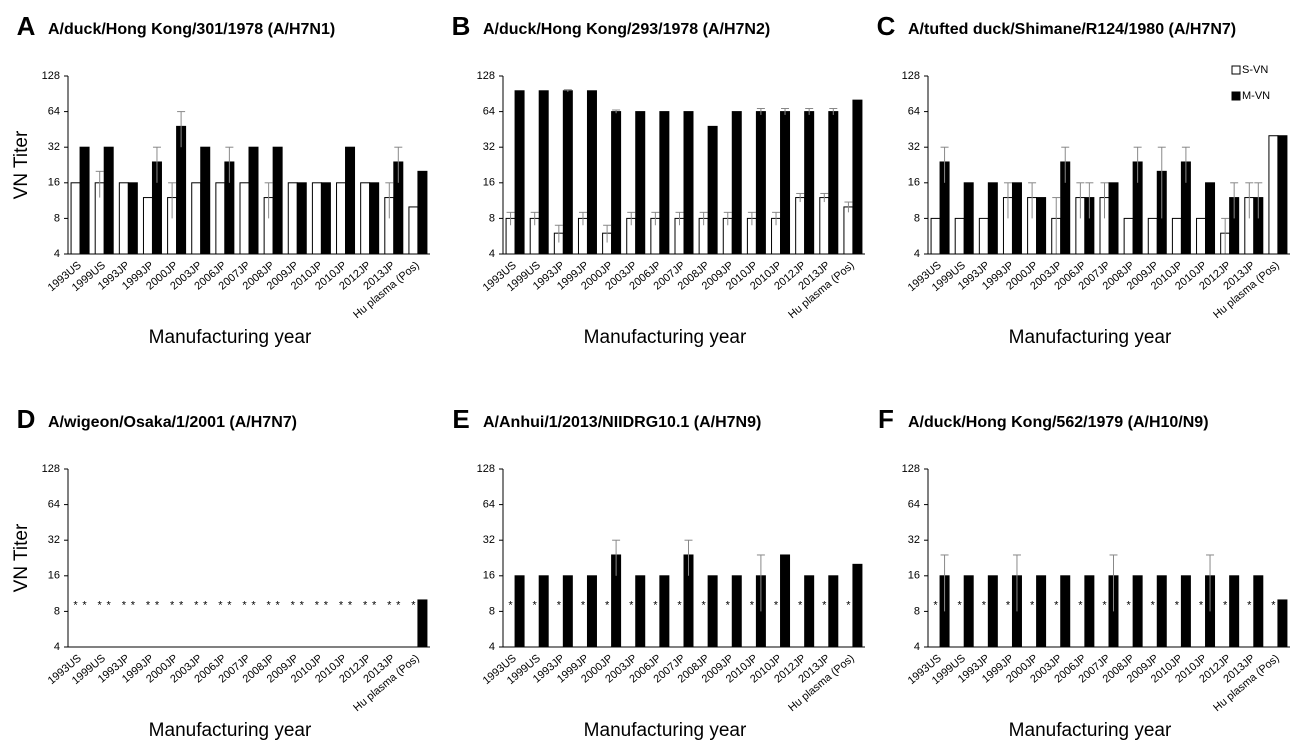 The width and height of the screenshot is (1312, 750). Describe the element at coordinates (1256, 96) in the screenshot. I see `legend-label: M-VN` at that location.